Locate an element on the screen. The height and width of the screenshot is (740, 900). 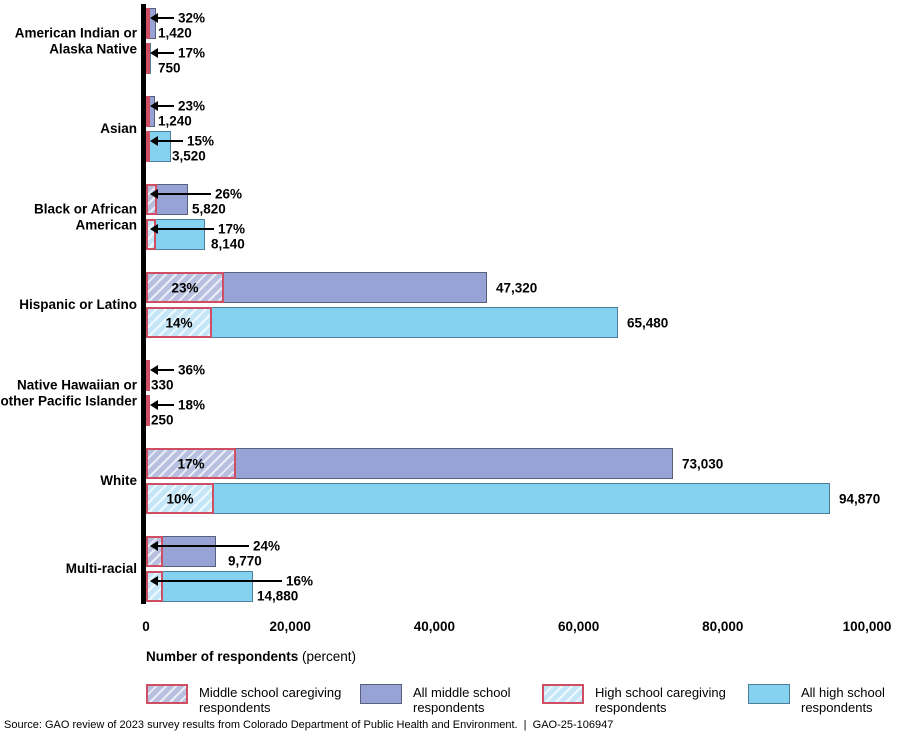
respondent-count-label: 3,520 is located at coordinates (189, 155).